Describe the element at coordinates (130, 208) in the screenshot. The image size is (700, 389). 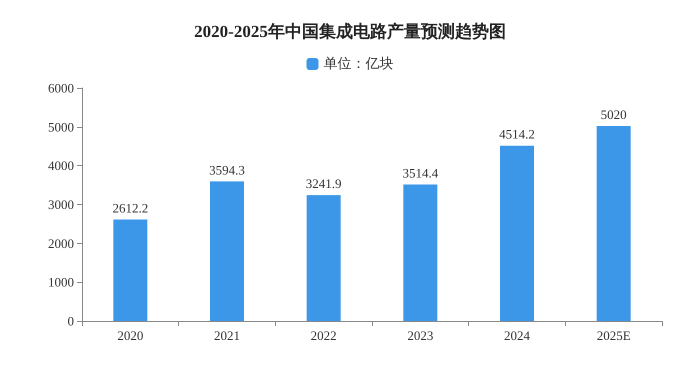
I see `data-label: 2612.2` at that location.